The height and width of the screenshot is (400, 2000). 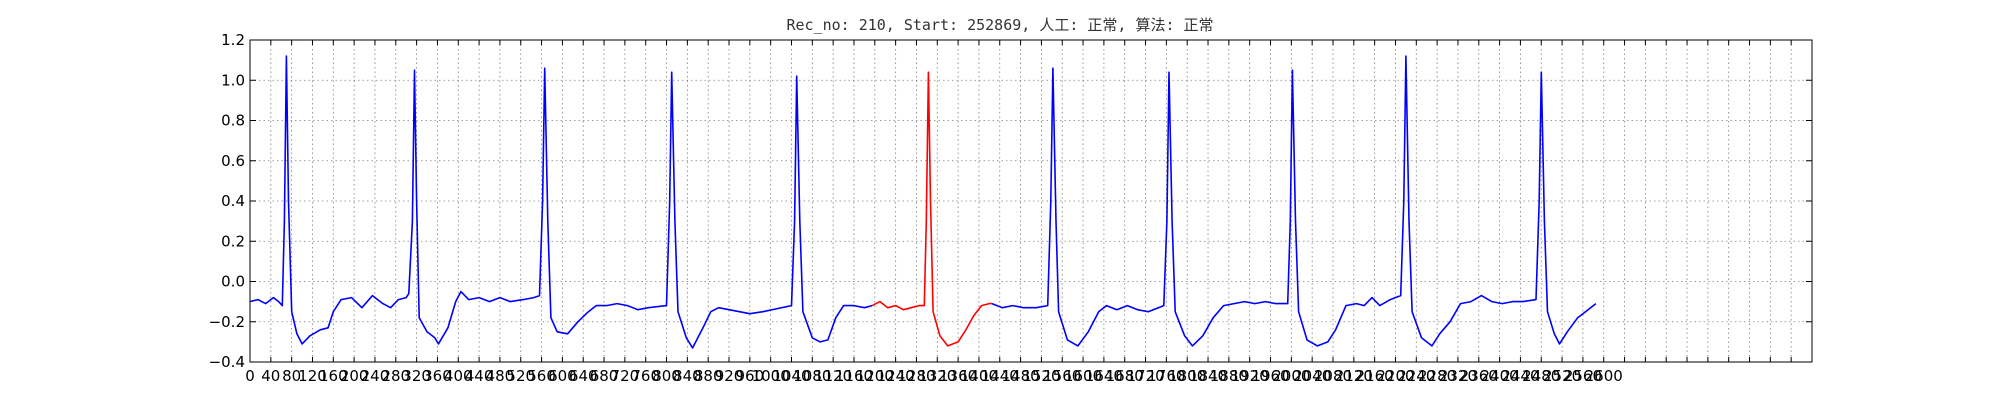 What do you see at coordinates (1187, 376) in the screenshot?
I see `x-tick-label: 1800` at bounding box center [1187, 376].